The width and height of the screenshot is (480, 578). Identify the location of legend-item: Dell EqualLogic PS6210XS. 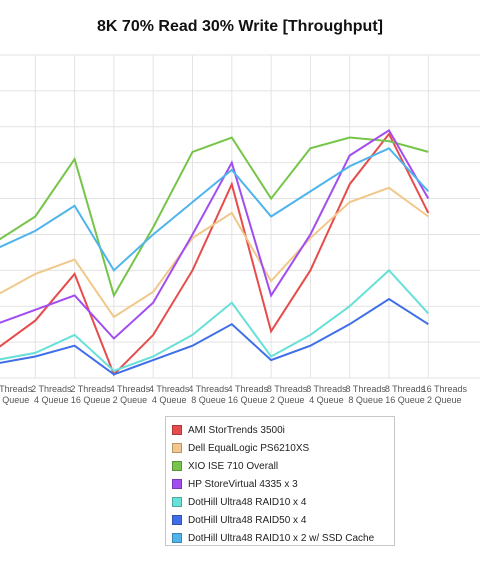
(283, 448).